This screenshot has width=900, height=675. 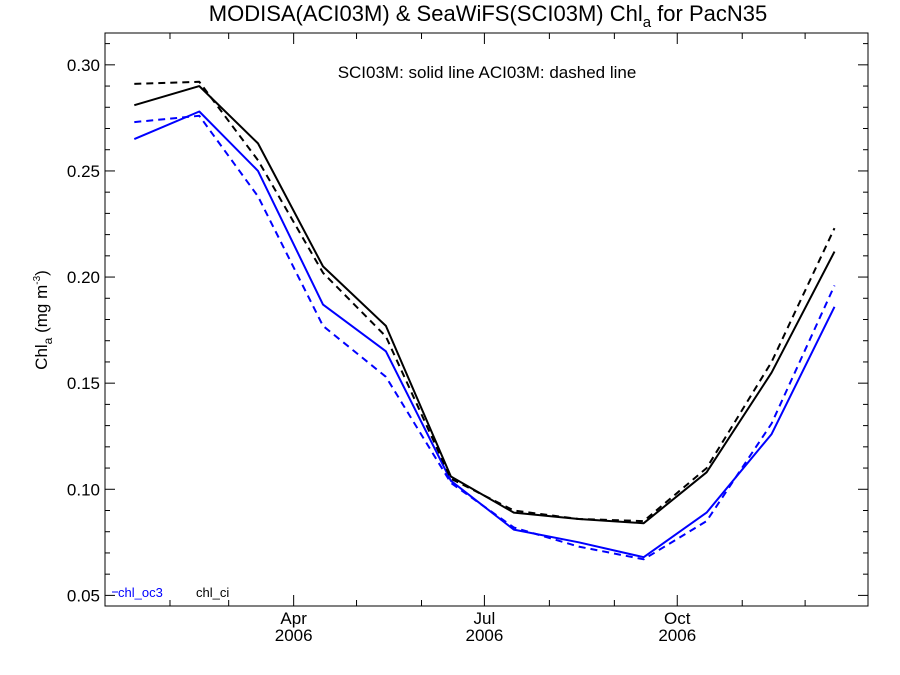 I want to click on legend: chl_oc3 chl_ci, so click(x=170, y=592).